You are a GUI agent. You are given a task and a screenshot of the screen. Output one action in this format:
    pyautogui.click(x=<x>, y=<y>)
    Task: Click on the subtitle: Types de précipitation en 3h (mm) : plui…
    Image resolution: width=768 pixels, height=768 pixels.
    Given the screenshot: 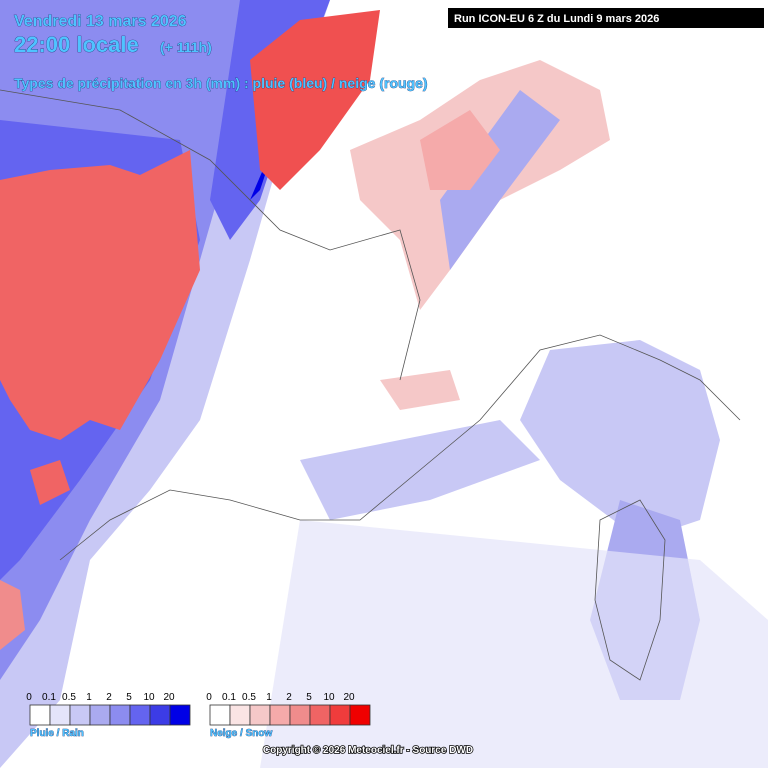 What is the action you would take?
    pyautogui.click(x=221, y=83)
    